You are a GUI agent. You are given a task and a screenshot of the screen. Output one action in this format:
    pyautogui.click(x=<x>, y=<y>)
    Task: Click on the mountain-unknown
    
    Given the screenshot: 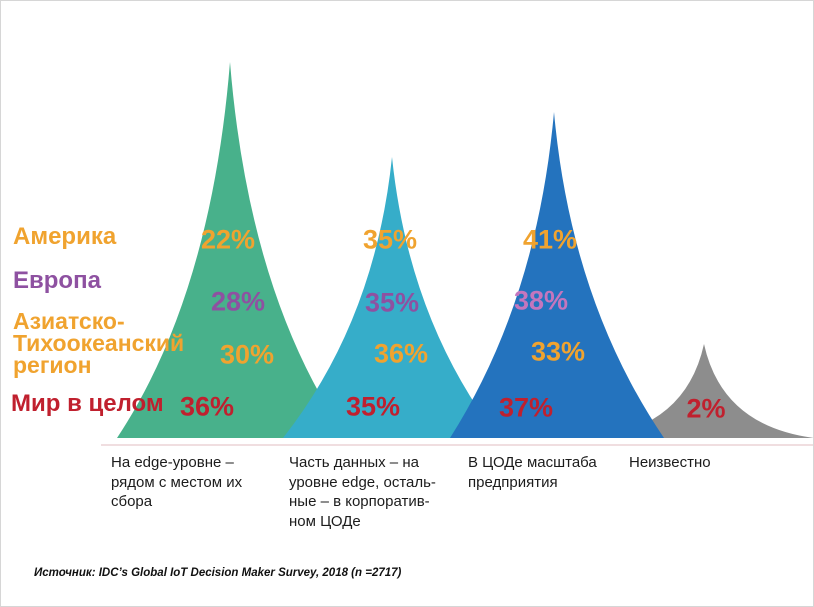 What is the action you would take?
    pyautogui.click(x=704, y=391)
    